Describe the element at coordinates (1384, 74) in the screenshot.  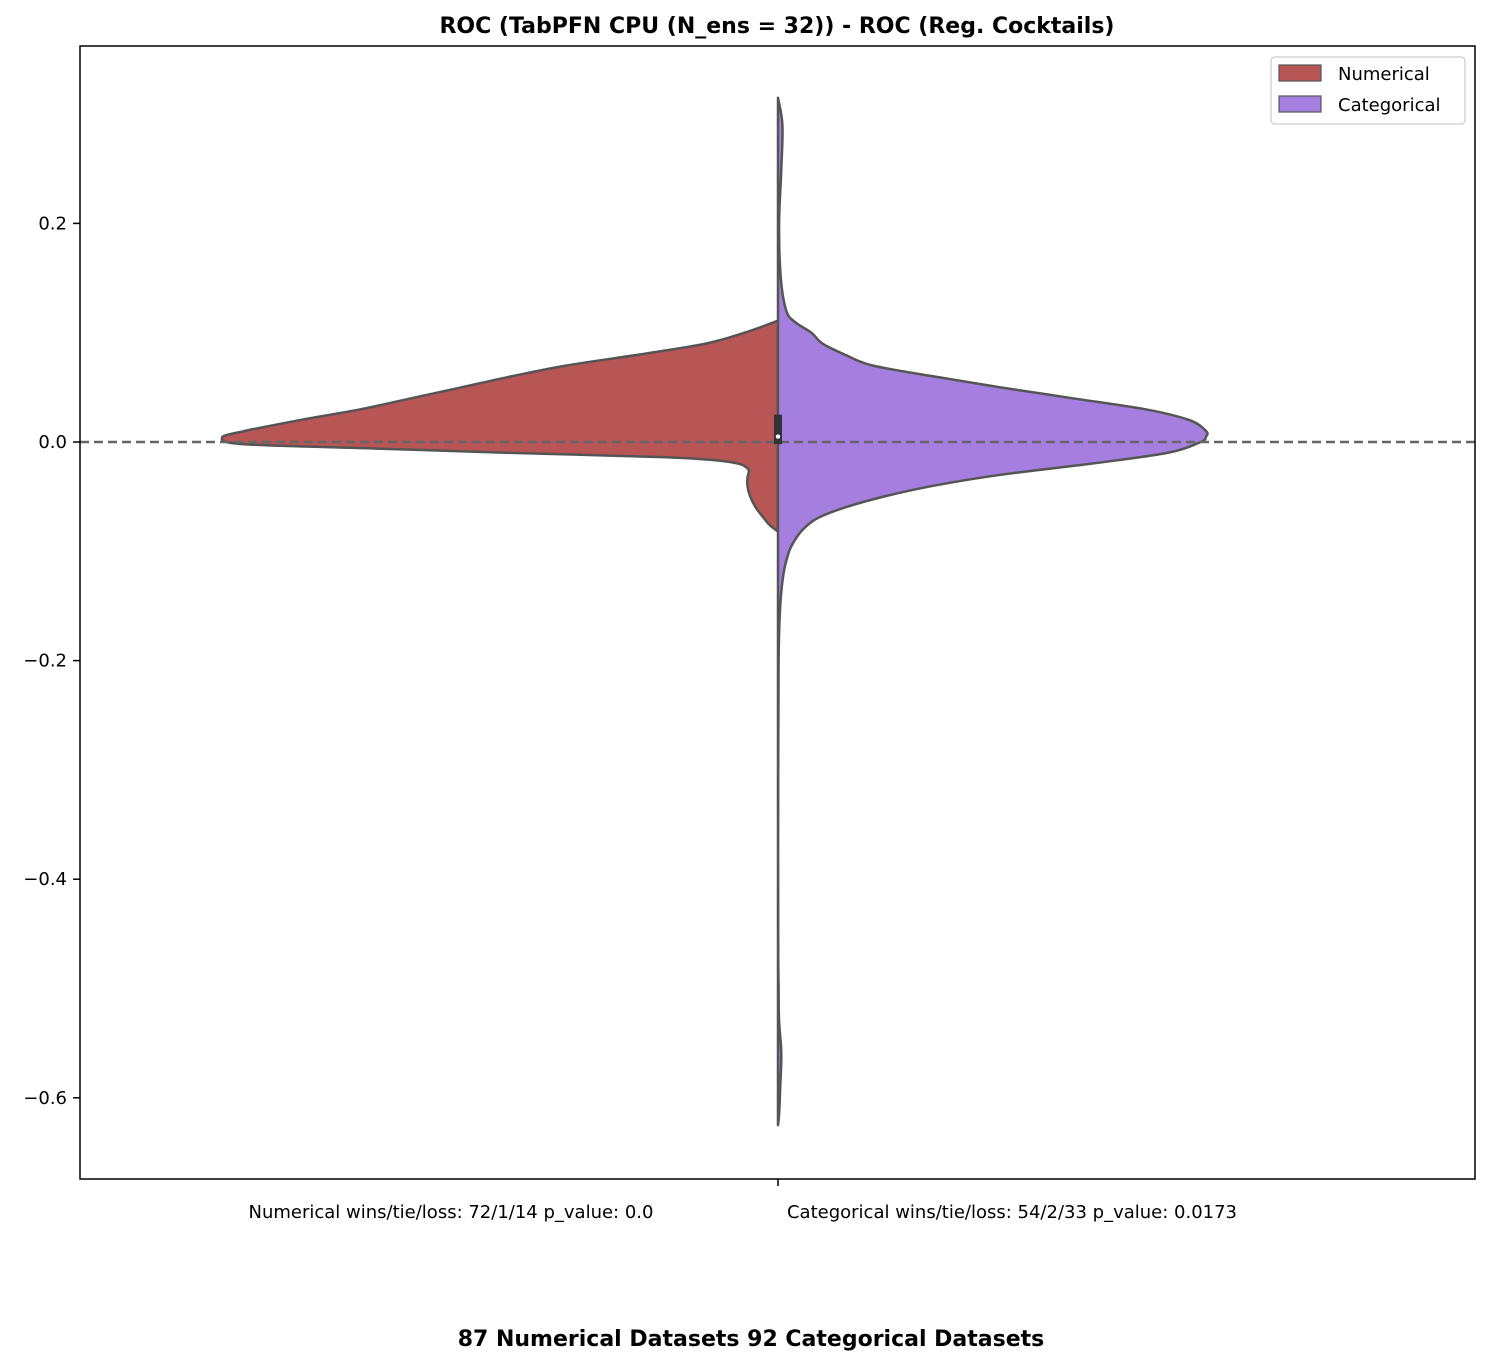
I see `legend-label-numerical: Numerical` at that location.